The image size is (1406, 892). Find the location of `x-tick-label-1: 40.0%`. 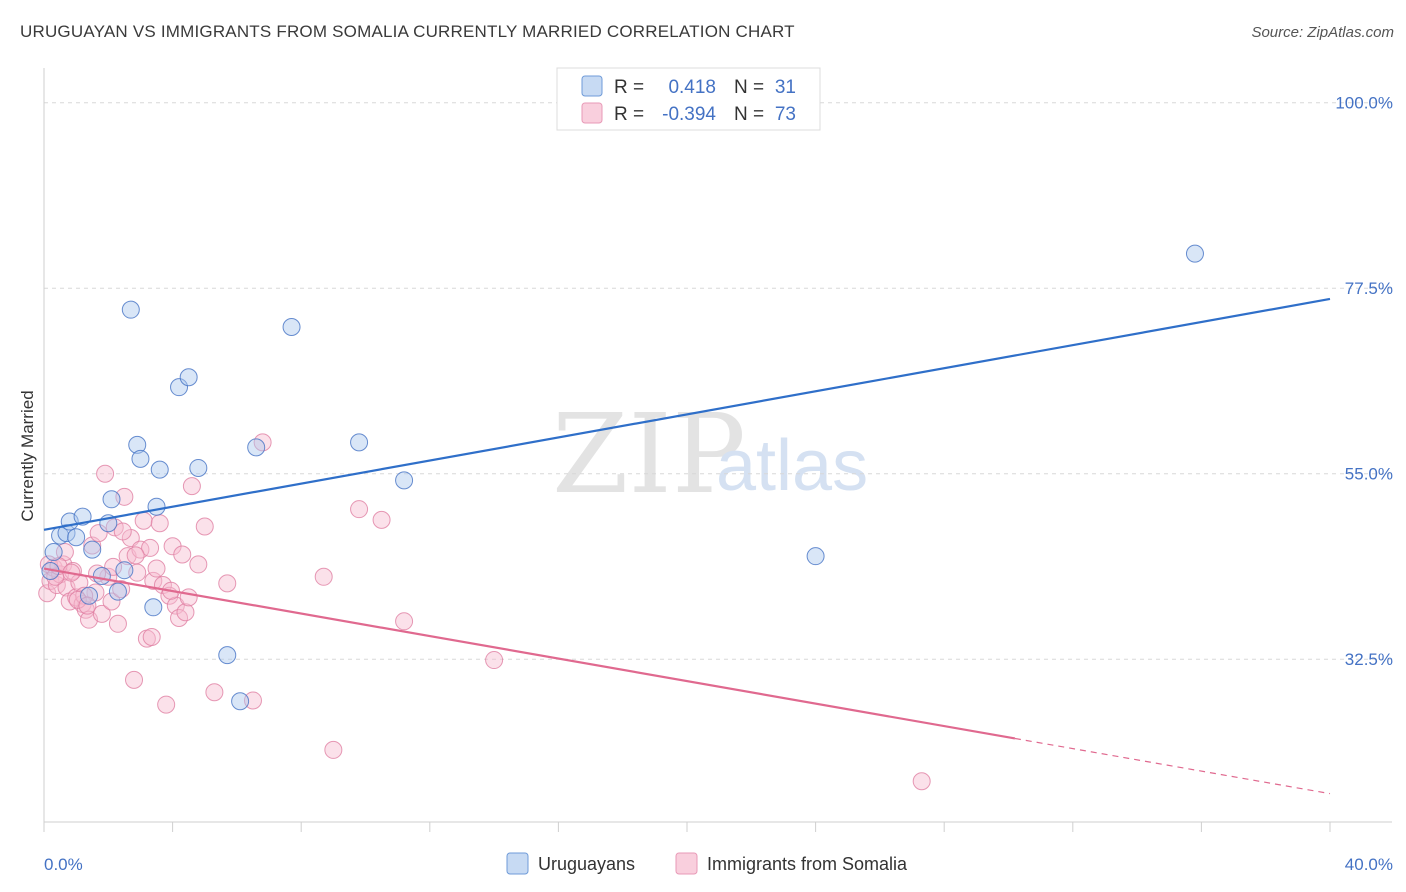

x-tick-label-1: 40.0% is located at coordinates (1369, 864).